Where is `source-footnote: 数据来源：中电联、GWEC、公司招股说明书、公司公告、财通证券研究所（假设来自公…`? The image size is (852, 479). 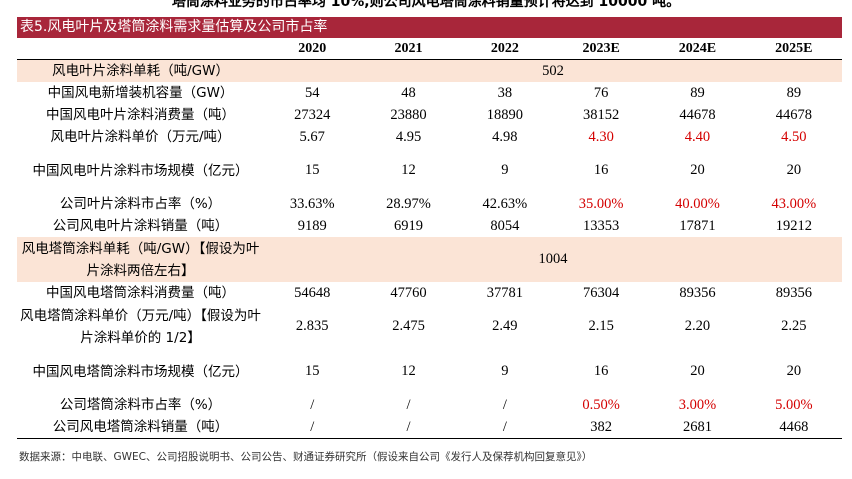
source-footnote: 数据来源：中电联、GWEC、公司招股说明书、公司公告、财通证券研究所（假设来自公… is located at coordinates (306, 457).